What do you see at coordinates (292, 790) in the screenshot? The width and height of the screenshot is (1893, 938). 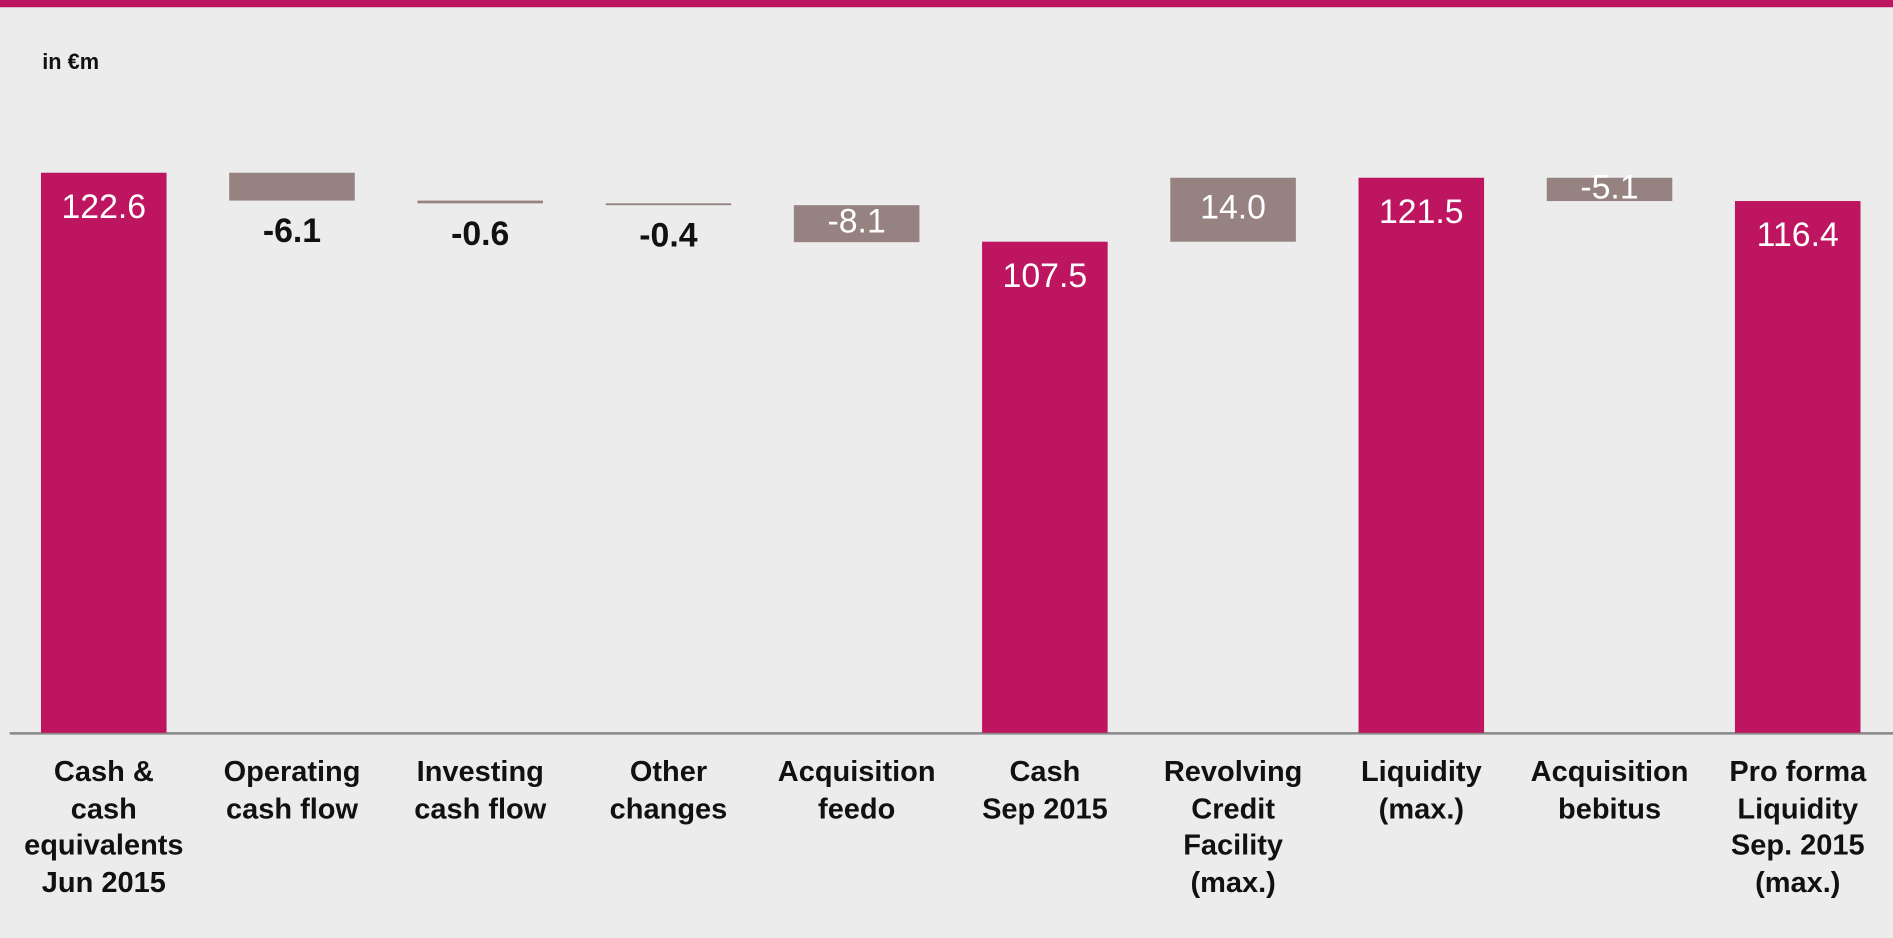 I see `category-label: Operating cash flow` at bounding box center [292, 790].